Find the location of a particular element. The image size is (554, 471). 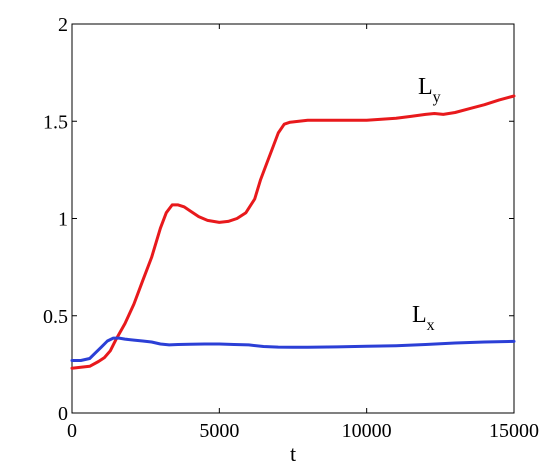

series-line-Lx is located at coordinates (293, 349).